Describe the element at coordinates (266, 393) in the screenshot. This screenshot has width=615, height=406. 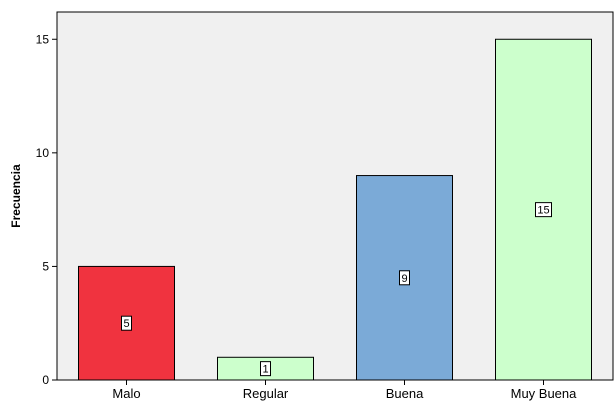
I see `x-tick-label: Regular` at that location.